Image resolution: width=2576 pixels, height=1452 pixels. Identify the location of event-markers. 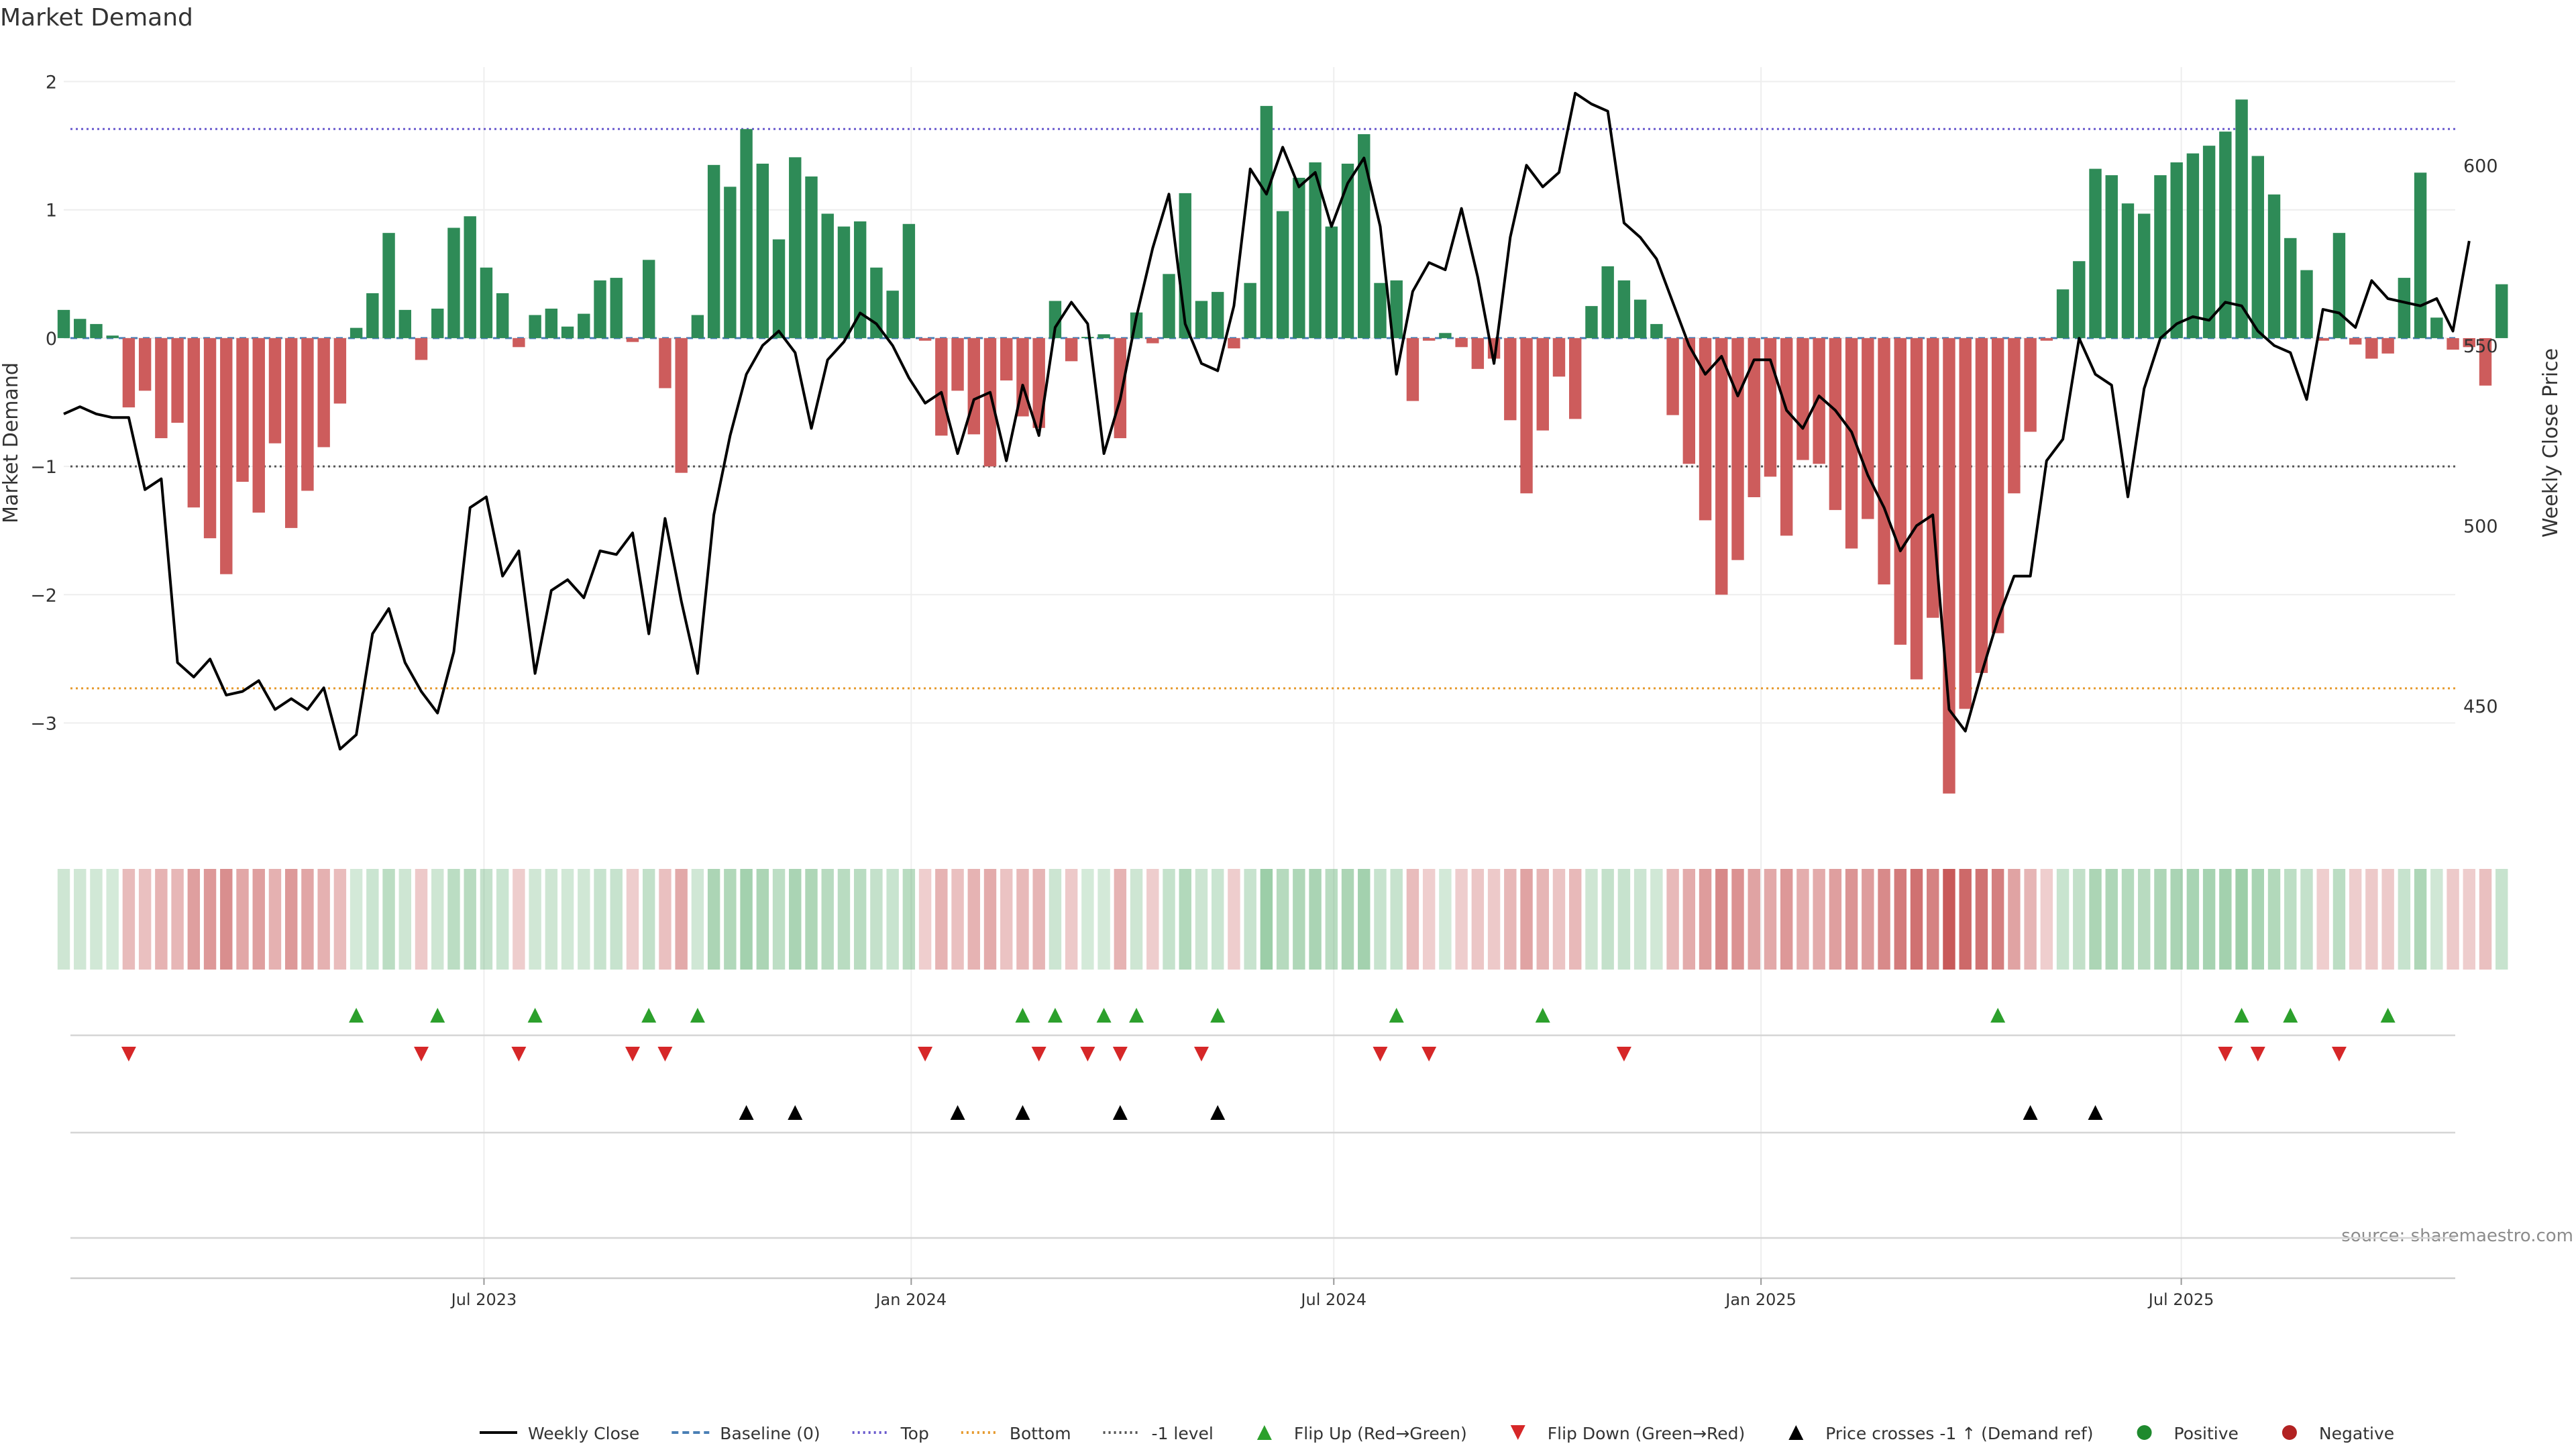
(1258, 1064).